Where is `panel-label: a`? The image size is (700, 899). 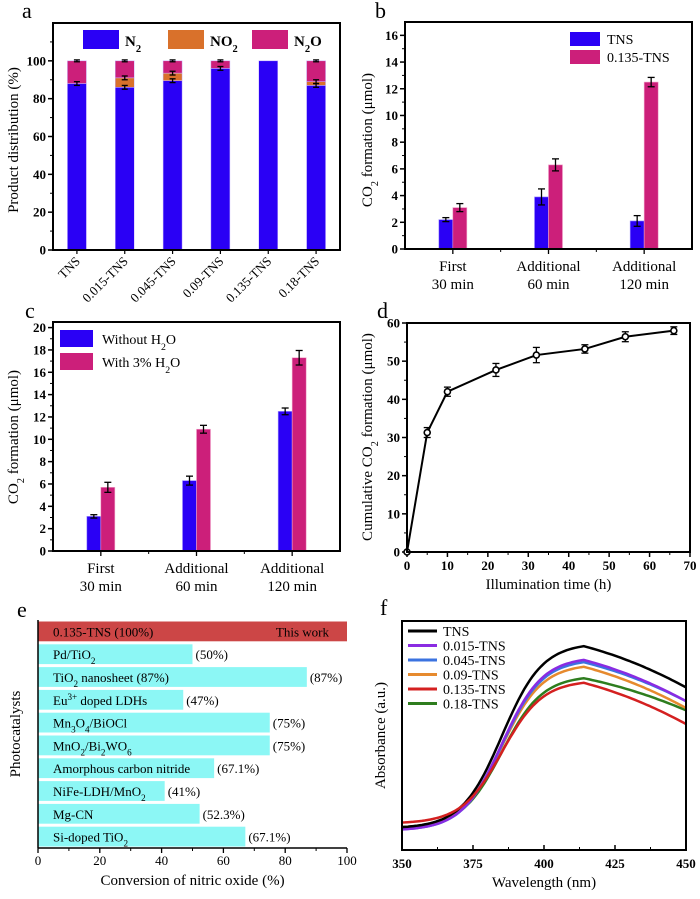 panel-label: a is located at coordinates (27, 11).